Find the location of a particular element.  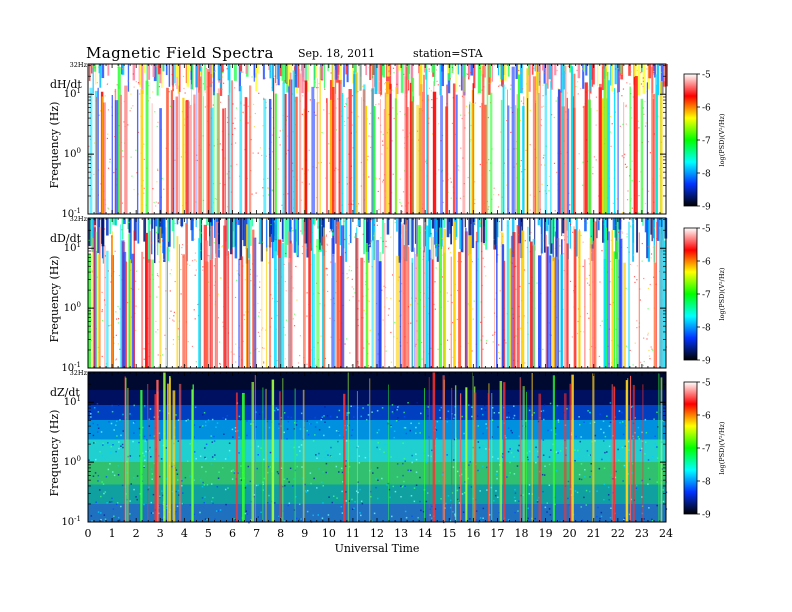

time-tick-label: 10 is located at coordinates (329, 533).